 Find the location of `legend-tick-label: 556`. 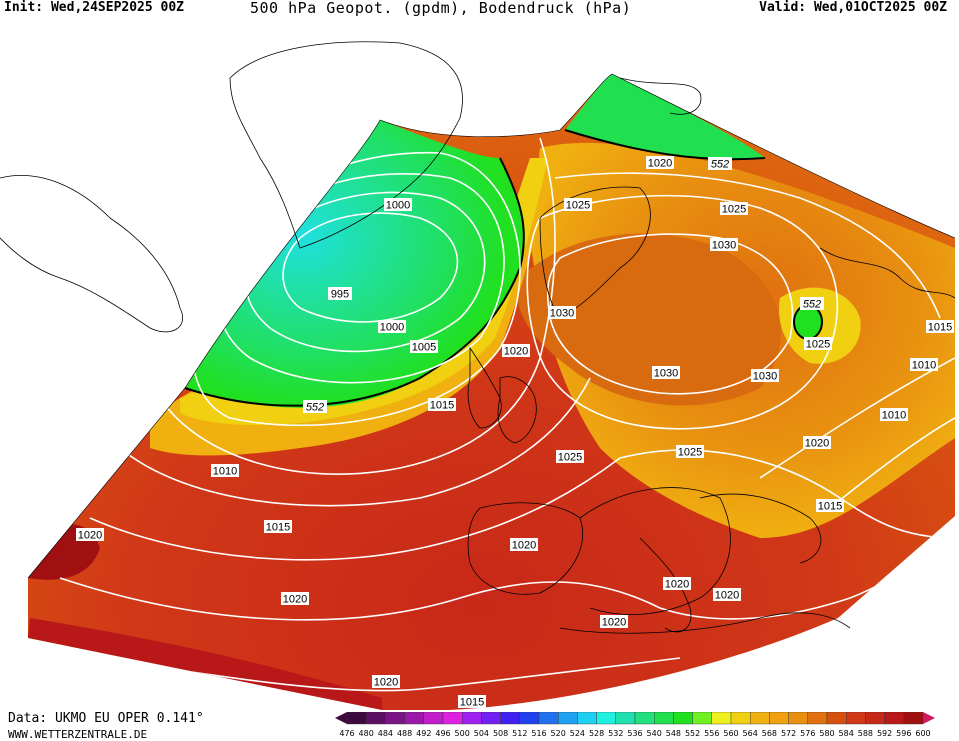

legend-tick-label: 556 is located at coordinates (711, 733).